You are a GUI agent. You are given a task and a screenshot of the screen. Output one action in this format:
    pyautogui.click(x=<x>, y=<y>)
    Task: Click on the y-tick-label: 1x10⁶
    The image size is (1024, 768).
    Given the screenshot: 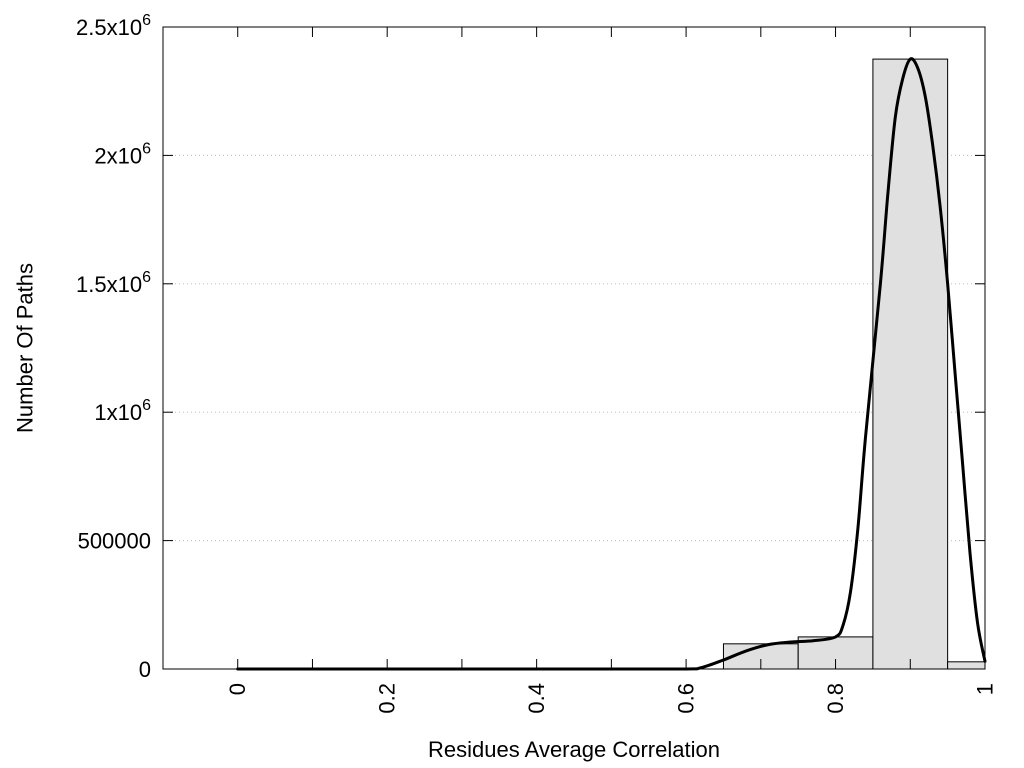 What is the action you would take?
    pyautogui.click(x=122, y=411)
    